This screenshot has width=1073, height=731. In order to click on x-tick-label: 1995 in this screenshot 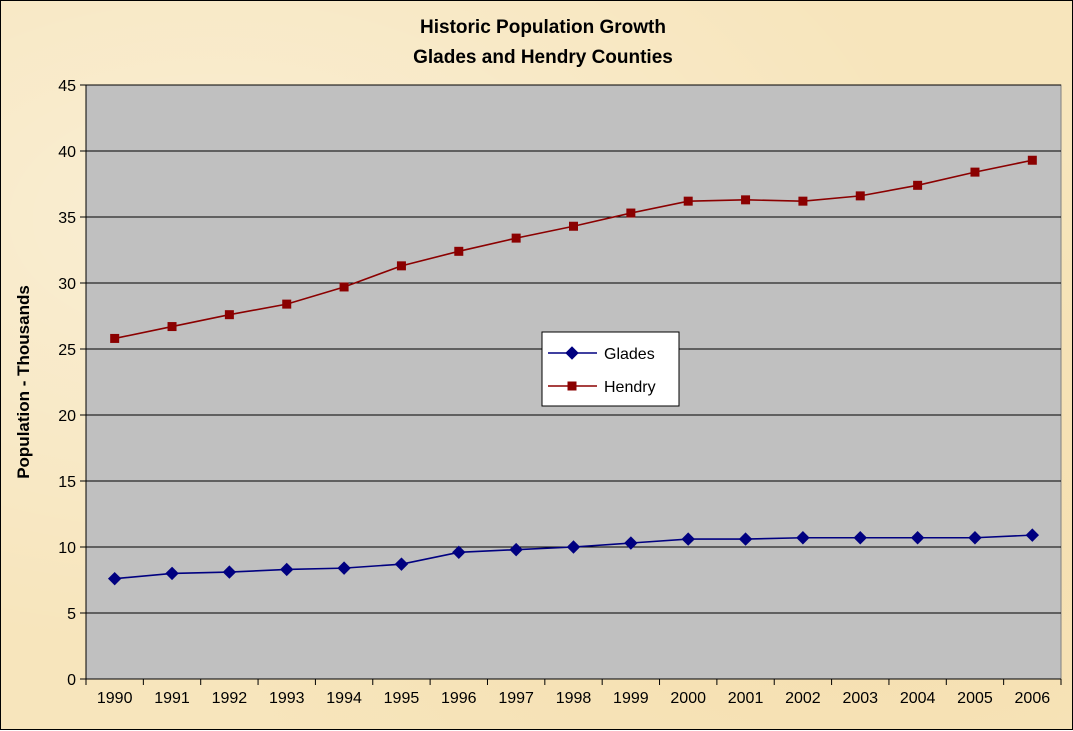, I will do `click(402, 698)`.